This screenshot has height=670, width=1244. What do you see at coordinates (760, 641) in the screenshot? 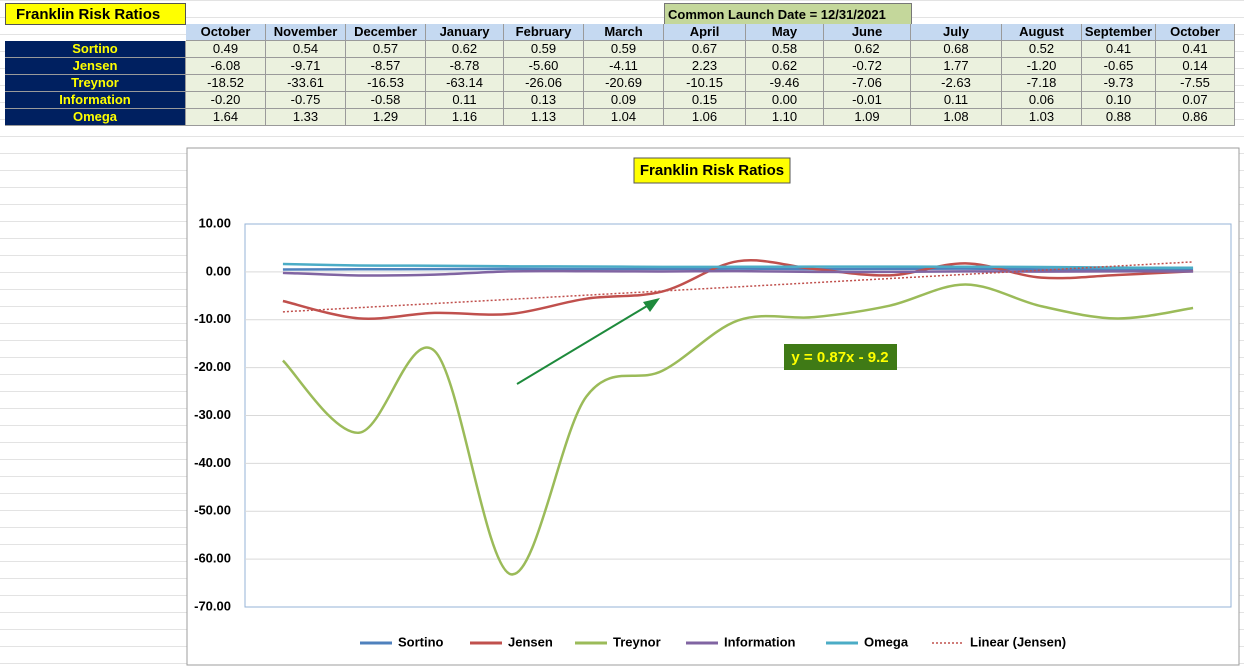
I see `legend-label: Information` at bounding box center [760, 641].